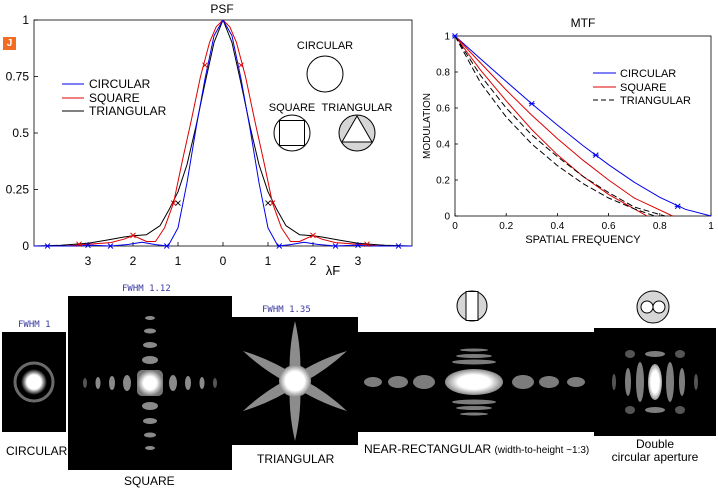  Describe the element at coordinates (286, 310) in the screenshot. I see `fwhm-triangular: FWHM 1.35` at that location.